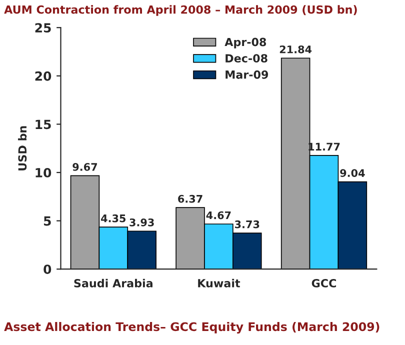 The width and height of the screenshot is (405, 345). What do you see at coordinates (84, 167) in the screenshot?
I see `data-label: 9.67` at bounding box center [84, 167].